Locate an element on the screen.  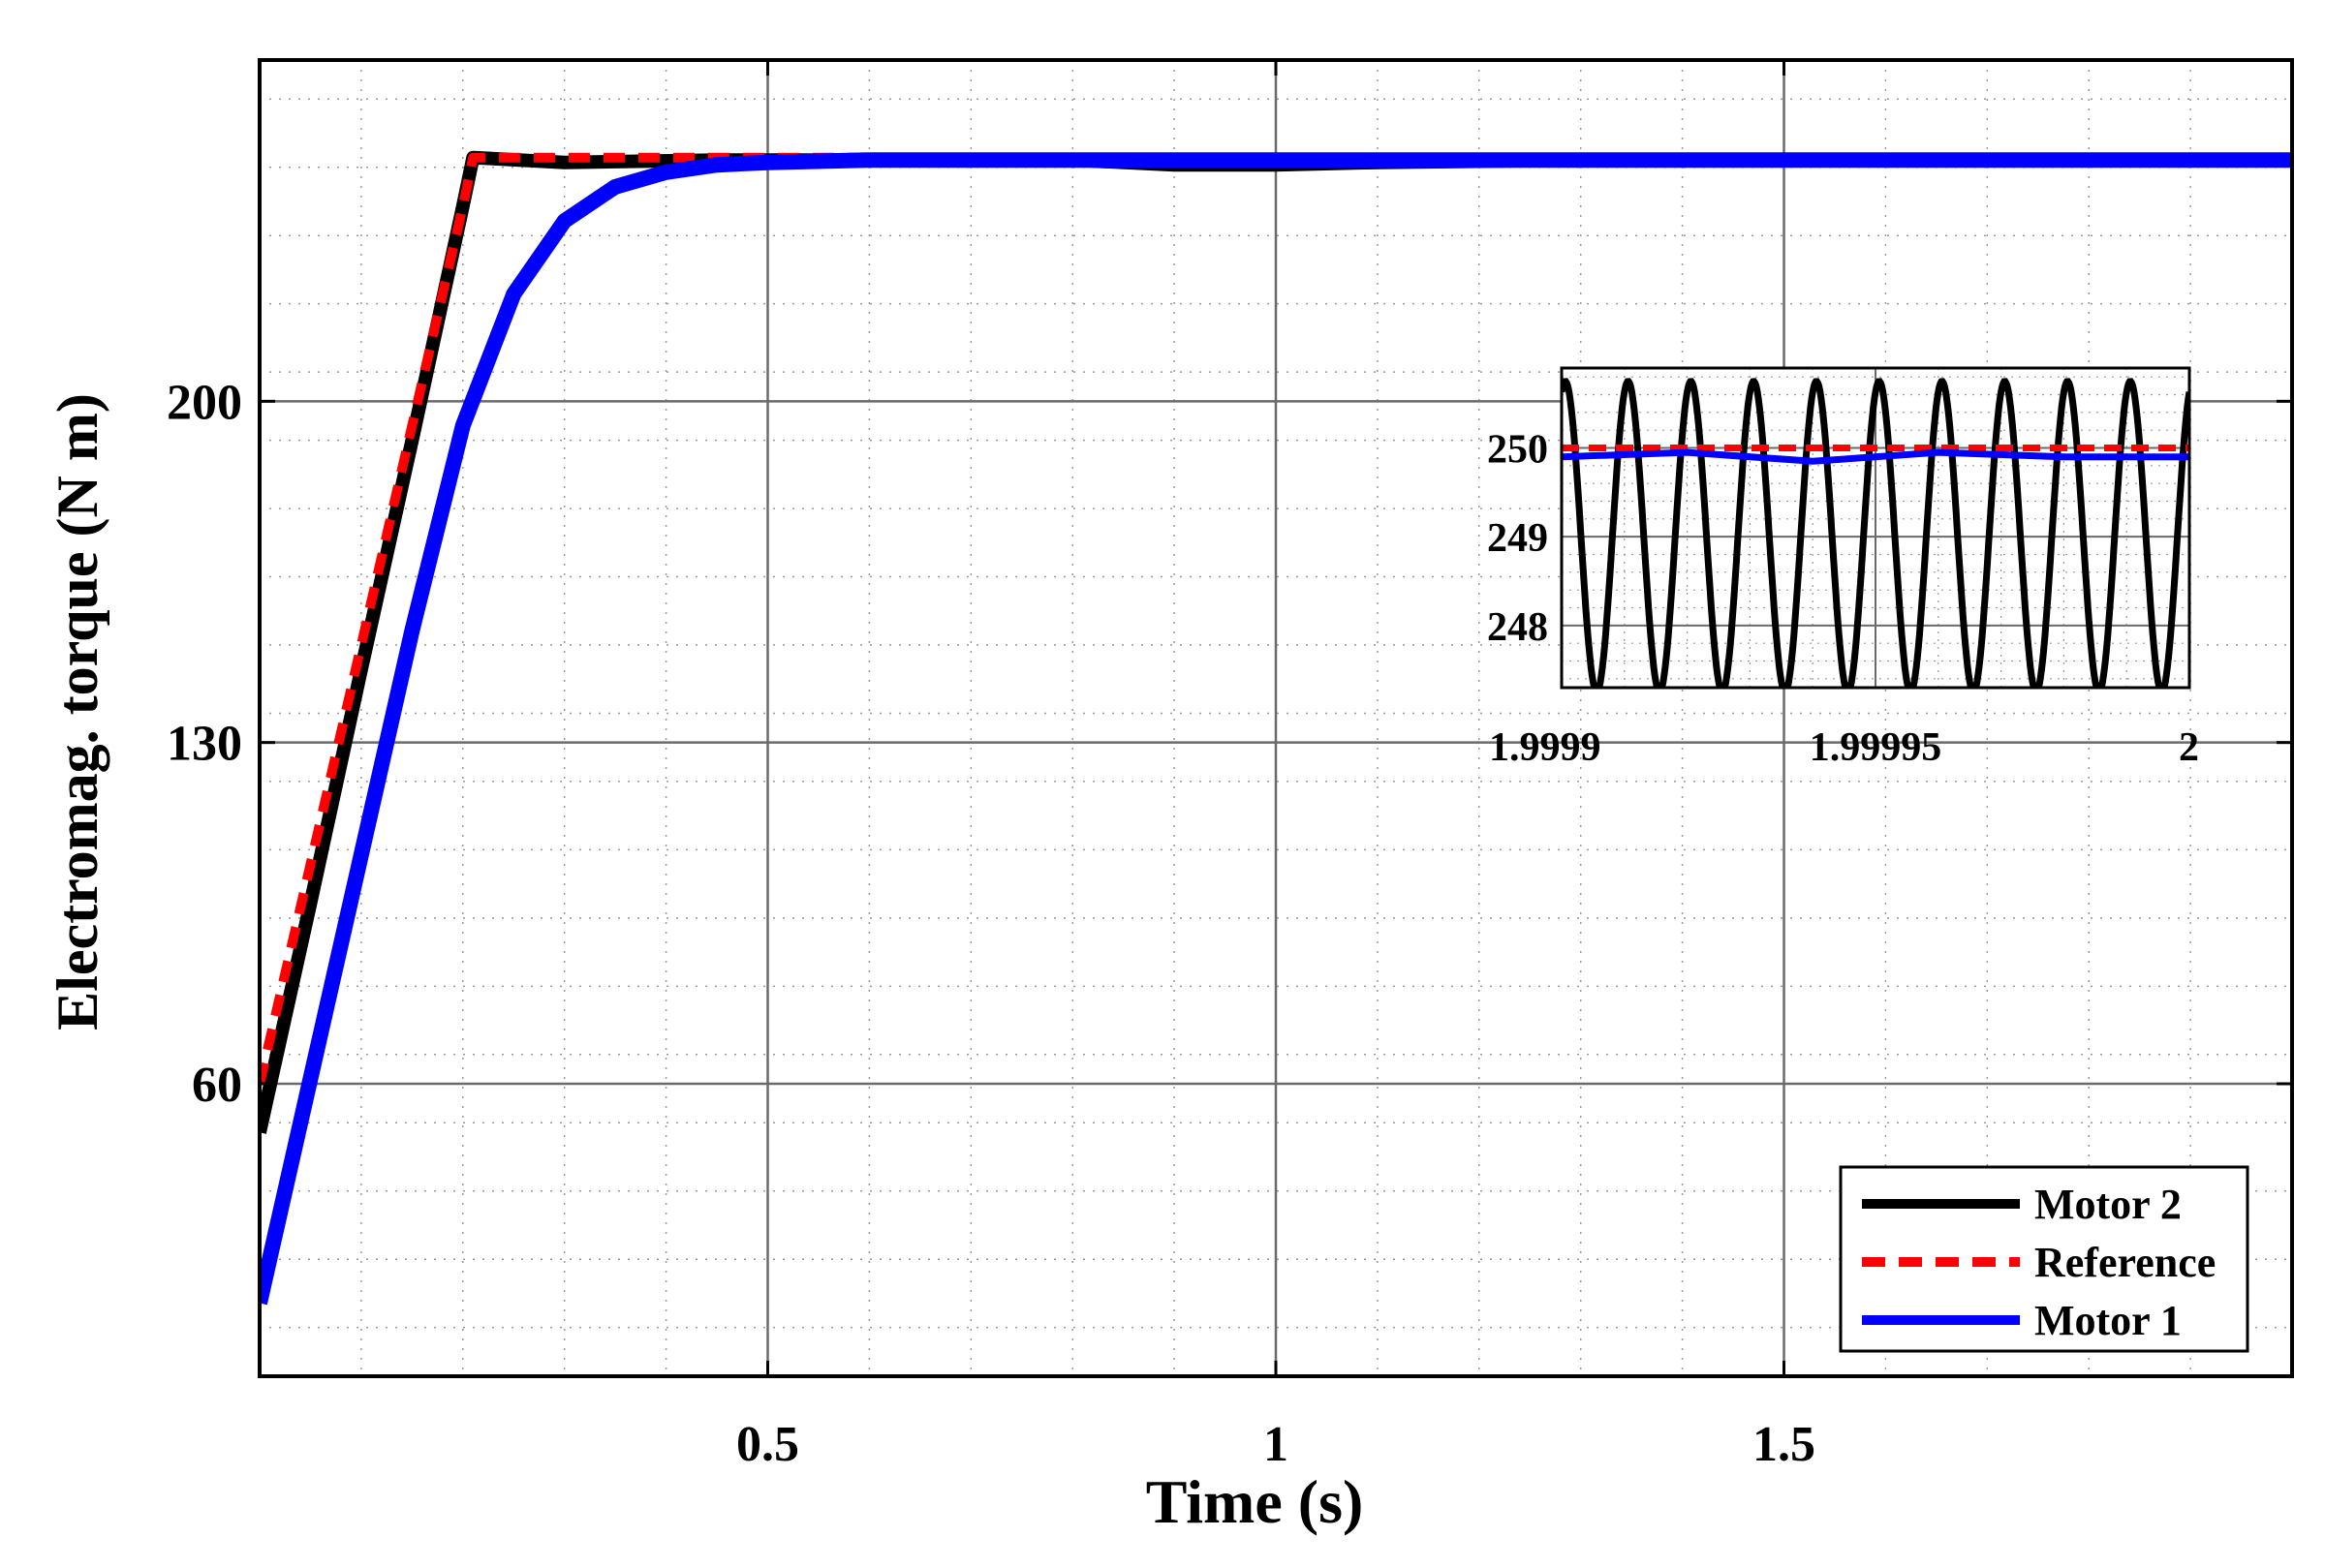
inset-x-tick-label: 1.99995 is located at coordinates (1876, 747).